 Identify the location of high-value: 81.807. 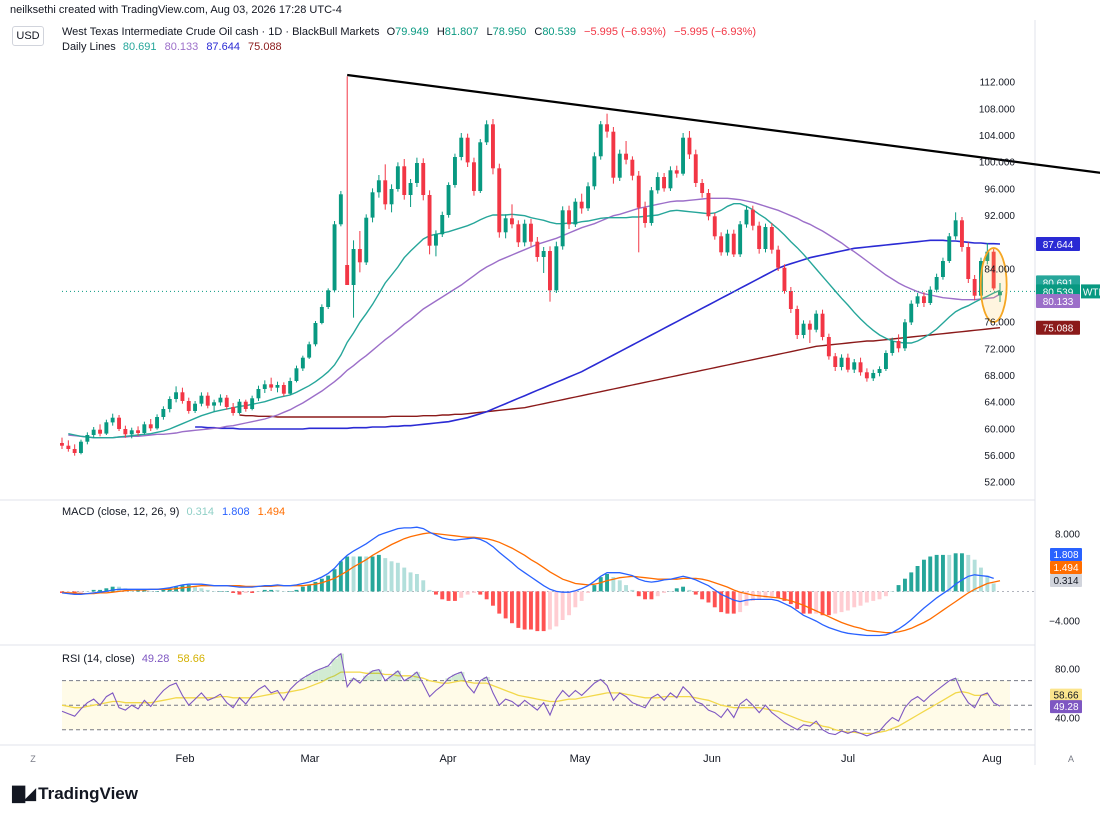
(461, 32).